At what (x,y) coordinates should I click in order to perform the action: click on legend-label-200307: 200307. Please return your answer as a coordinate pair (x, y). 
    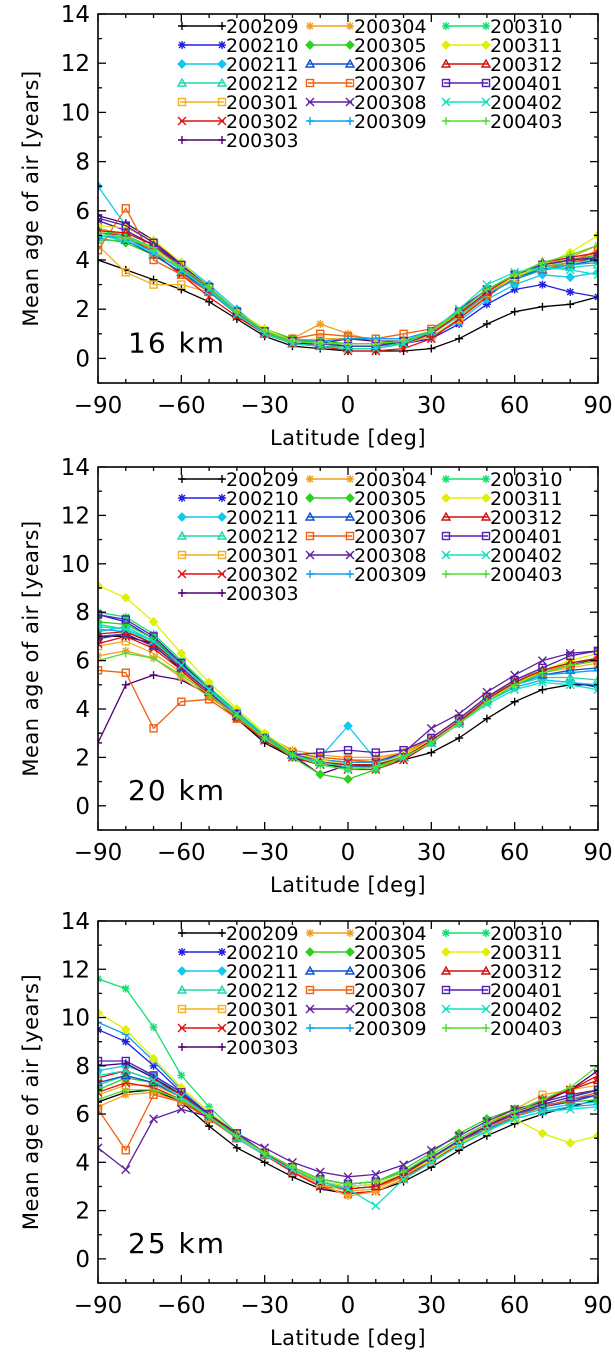
    Looking at the image, I should click on (390, 84).